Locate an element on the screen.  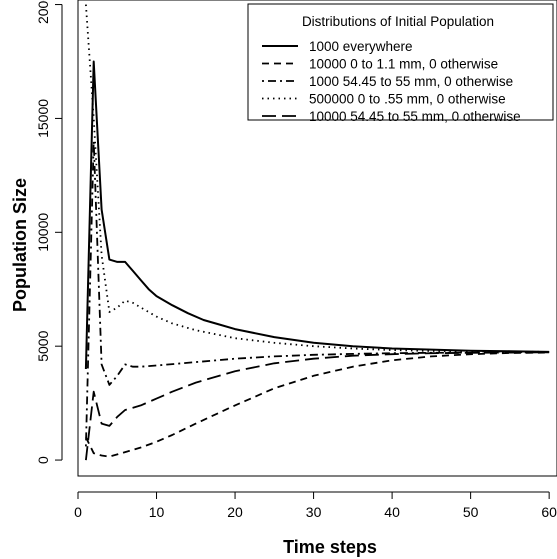
legend-title: Distributions of Initial Population is located at coordinates (398, 21).